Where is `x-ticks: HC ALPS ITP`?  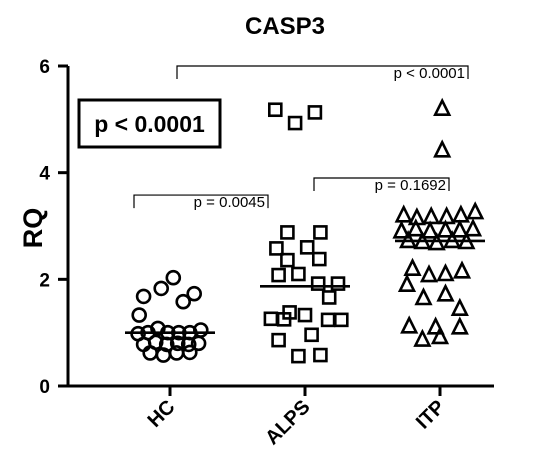
x-ticks: HC ALPS ITP is located at coordinates (297, 417).